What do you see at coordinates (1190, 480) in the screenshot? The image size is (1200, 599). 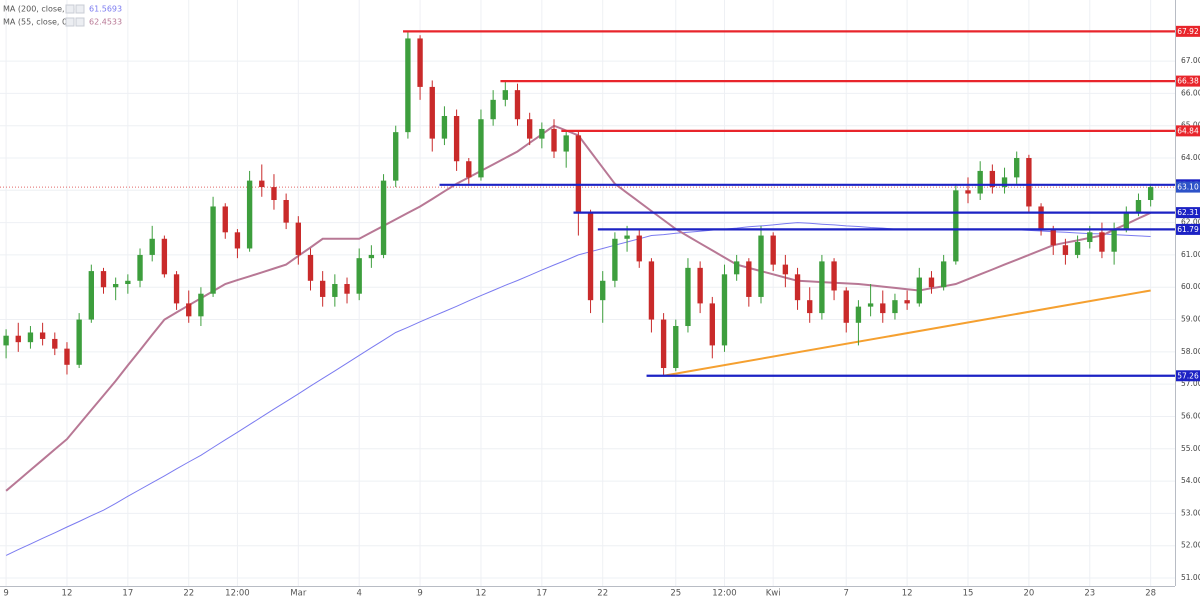 I see `y-tick-label: 54.00` at bounding box center [1190, 480].